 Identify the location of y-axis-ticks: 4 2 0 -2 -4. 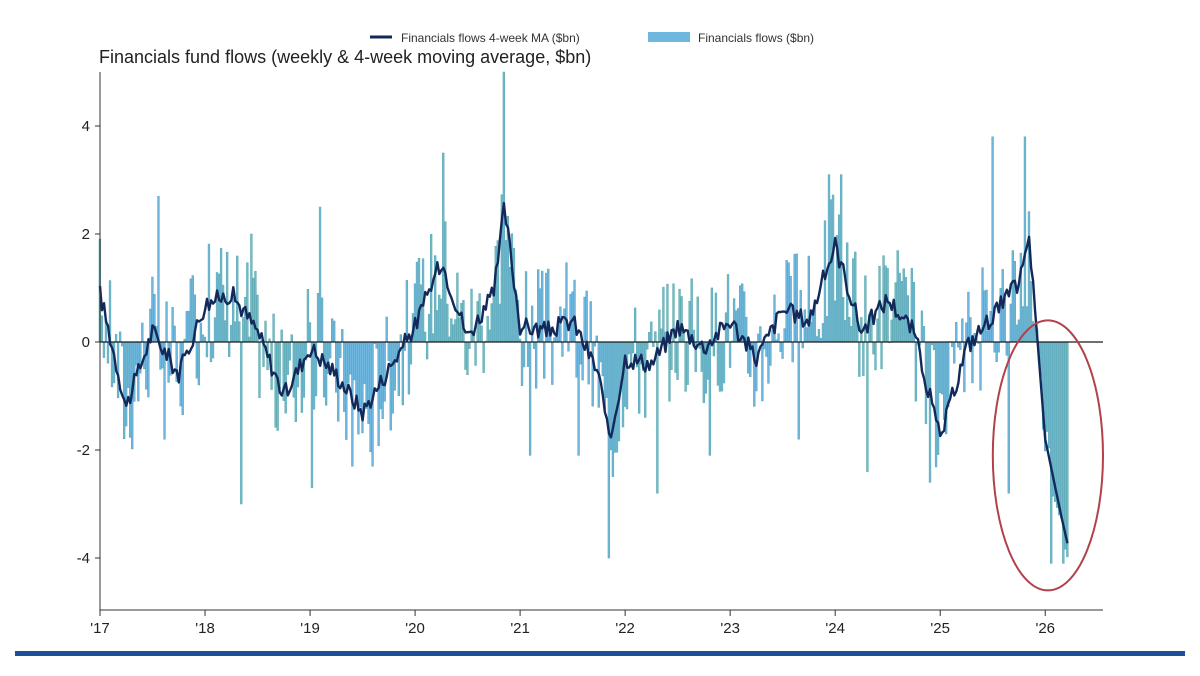
(88, 342).